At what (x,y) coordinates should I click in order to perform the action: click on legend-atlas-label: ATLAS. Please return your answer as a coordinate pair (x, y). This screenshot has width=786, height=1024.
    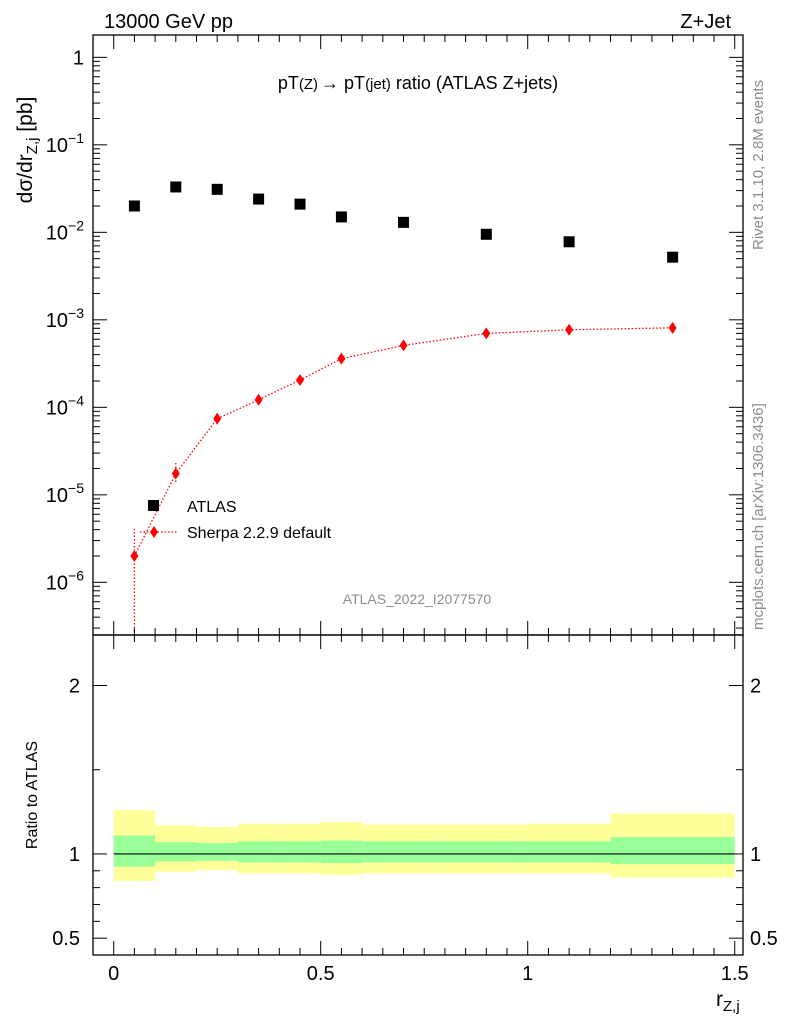
    Looking at the image, I should click on (212, 507).